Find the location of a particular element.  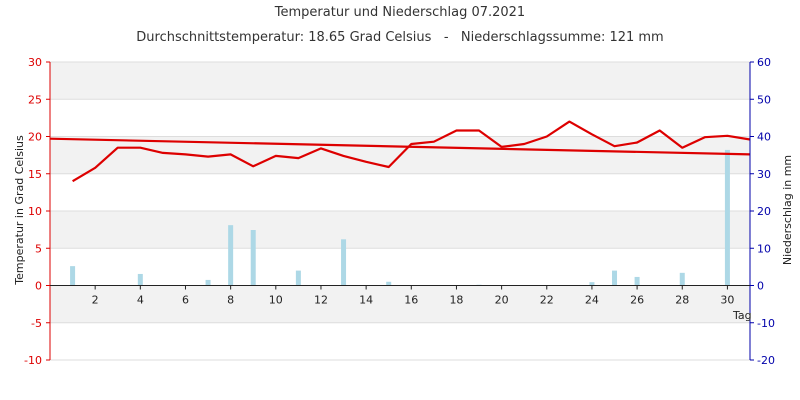

x-tick-label: 18 is located at coordinates (456, 300).